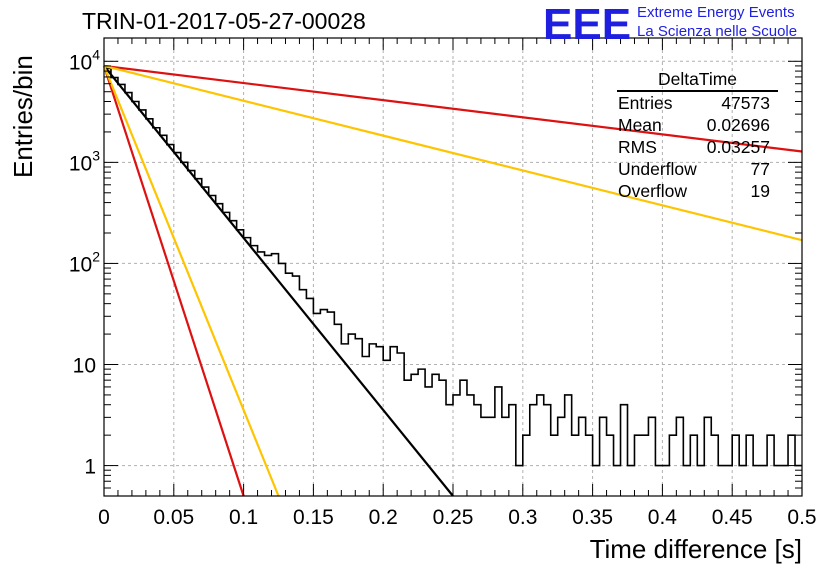 The image size is (836, 572). What do you see at coordinates (760, 169) in the screenshot?
I see `stat-value: 77` at bounding box center [760, 169].